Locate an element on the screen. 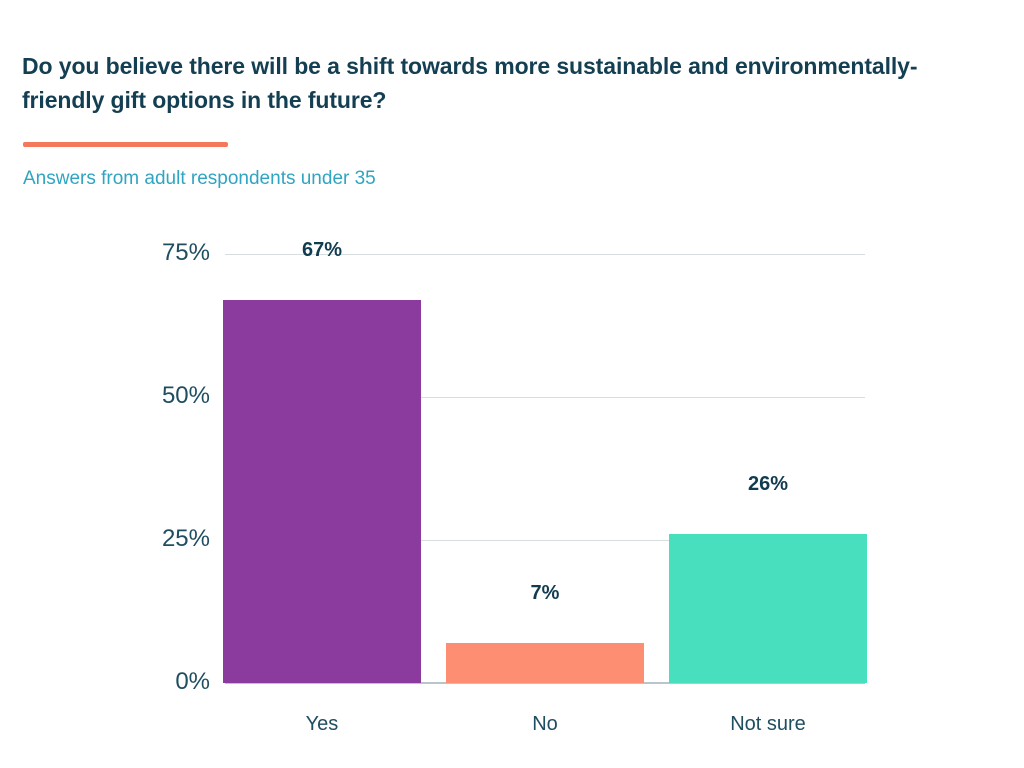  bar-no is located at coordinates (545, 662).